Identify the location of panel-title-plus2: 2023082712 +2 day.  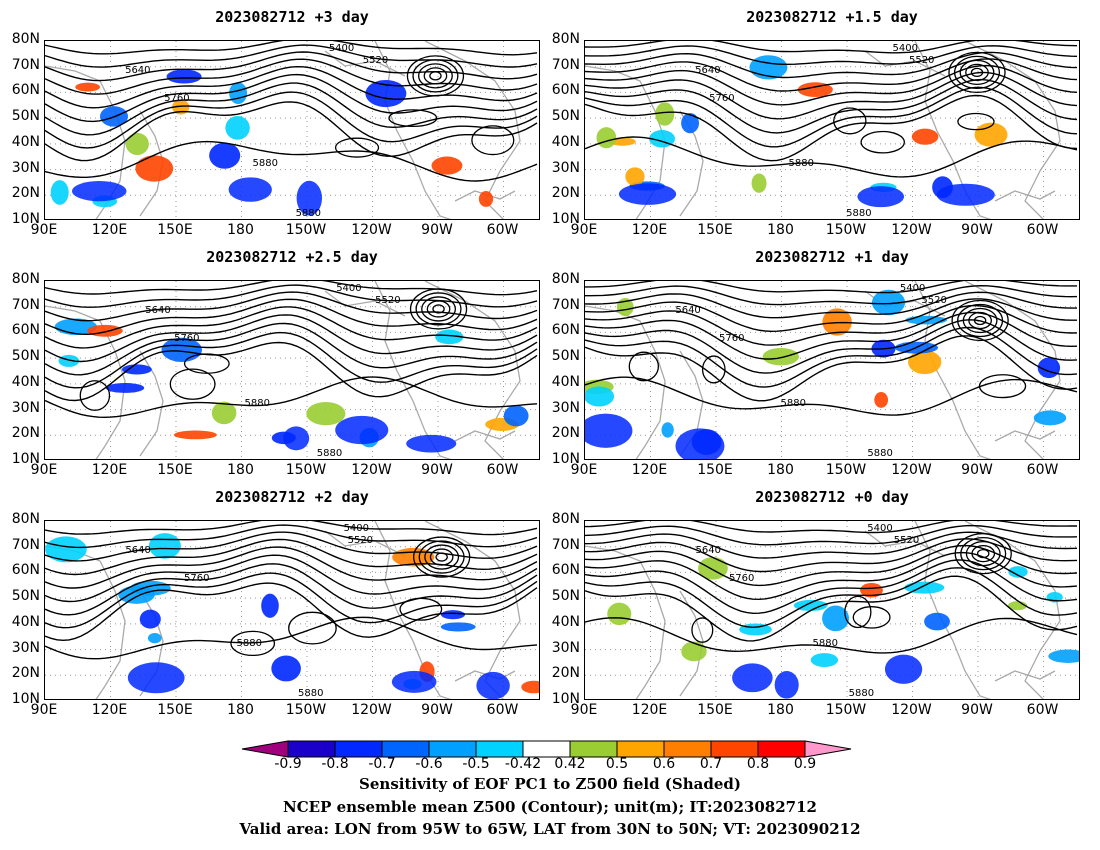
(292, 497).